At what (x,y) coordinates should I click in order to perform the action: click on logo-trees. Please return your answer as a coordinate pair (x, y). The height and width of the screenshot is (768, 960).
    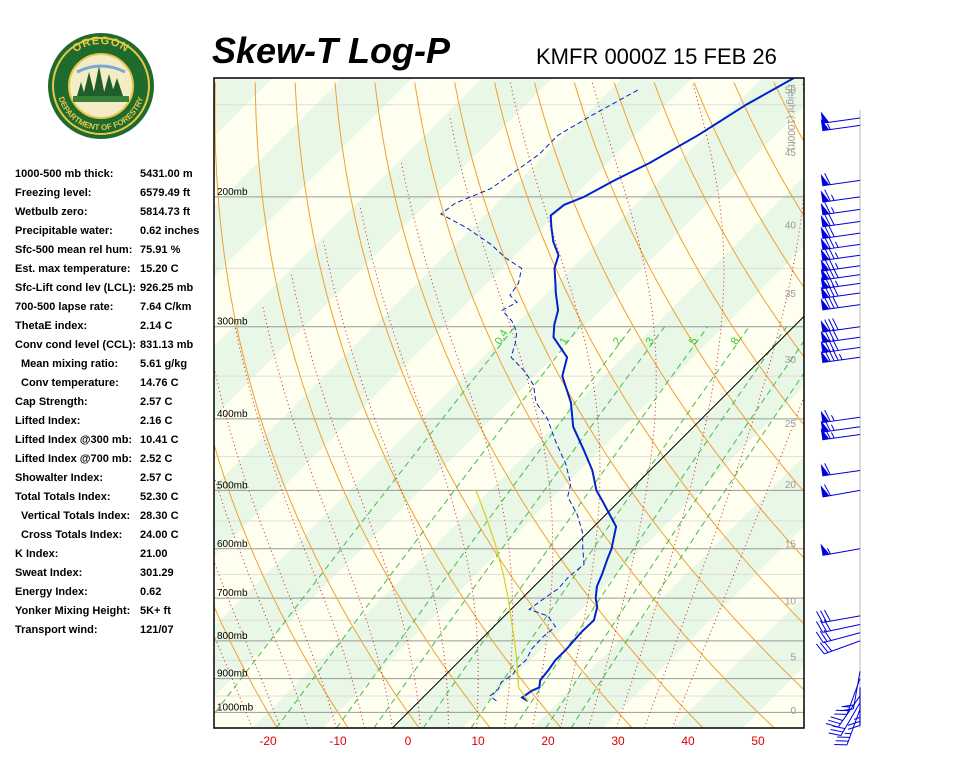
    Looking at the image, I should click on (100, 81).